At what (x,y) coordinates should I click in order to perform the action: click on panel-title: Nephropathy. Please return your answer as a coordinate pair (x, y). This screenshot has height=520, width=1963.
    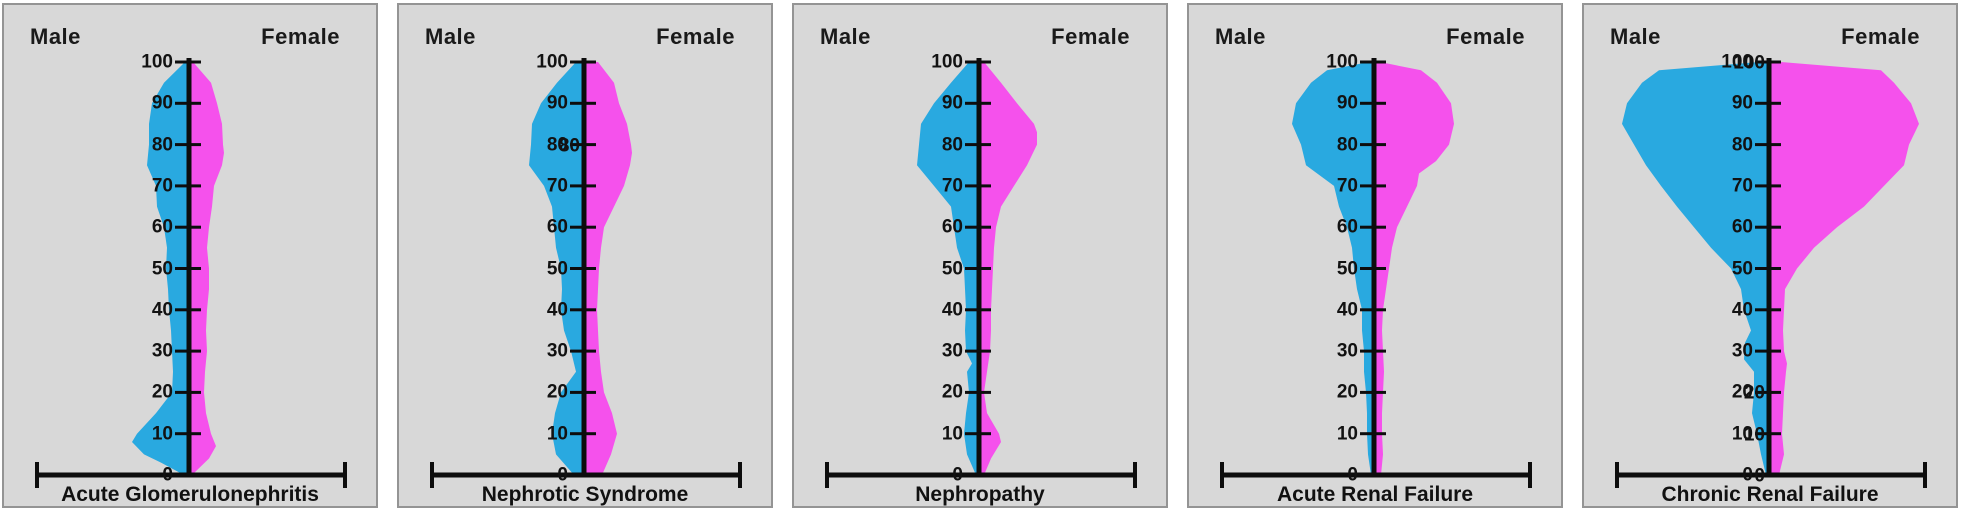
    Looking at the image, I should click on (980, 494).